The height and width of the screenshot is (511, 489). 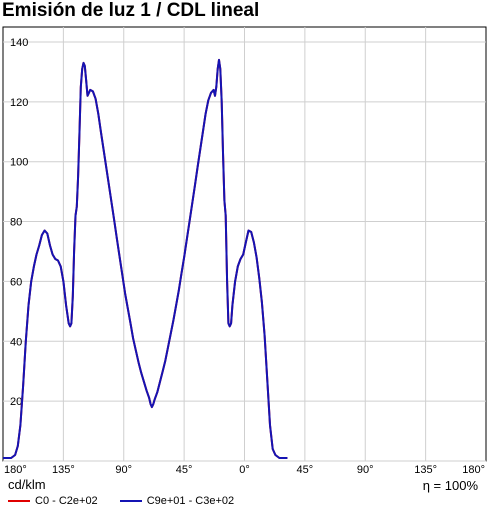 I want to click on y-tick-labels: 20 40 60 80 100 120 140, so click(x=19, y=222).